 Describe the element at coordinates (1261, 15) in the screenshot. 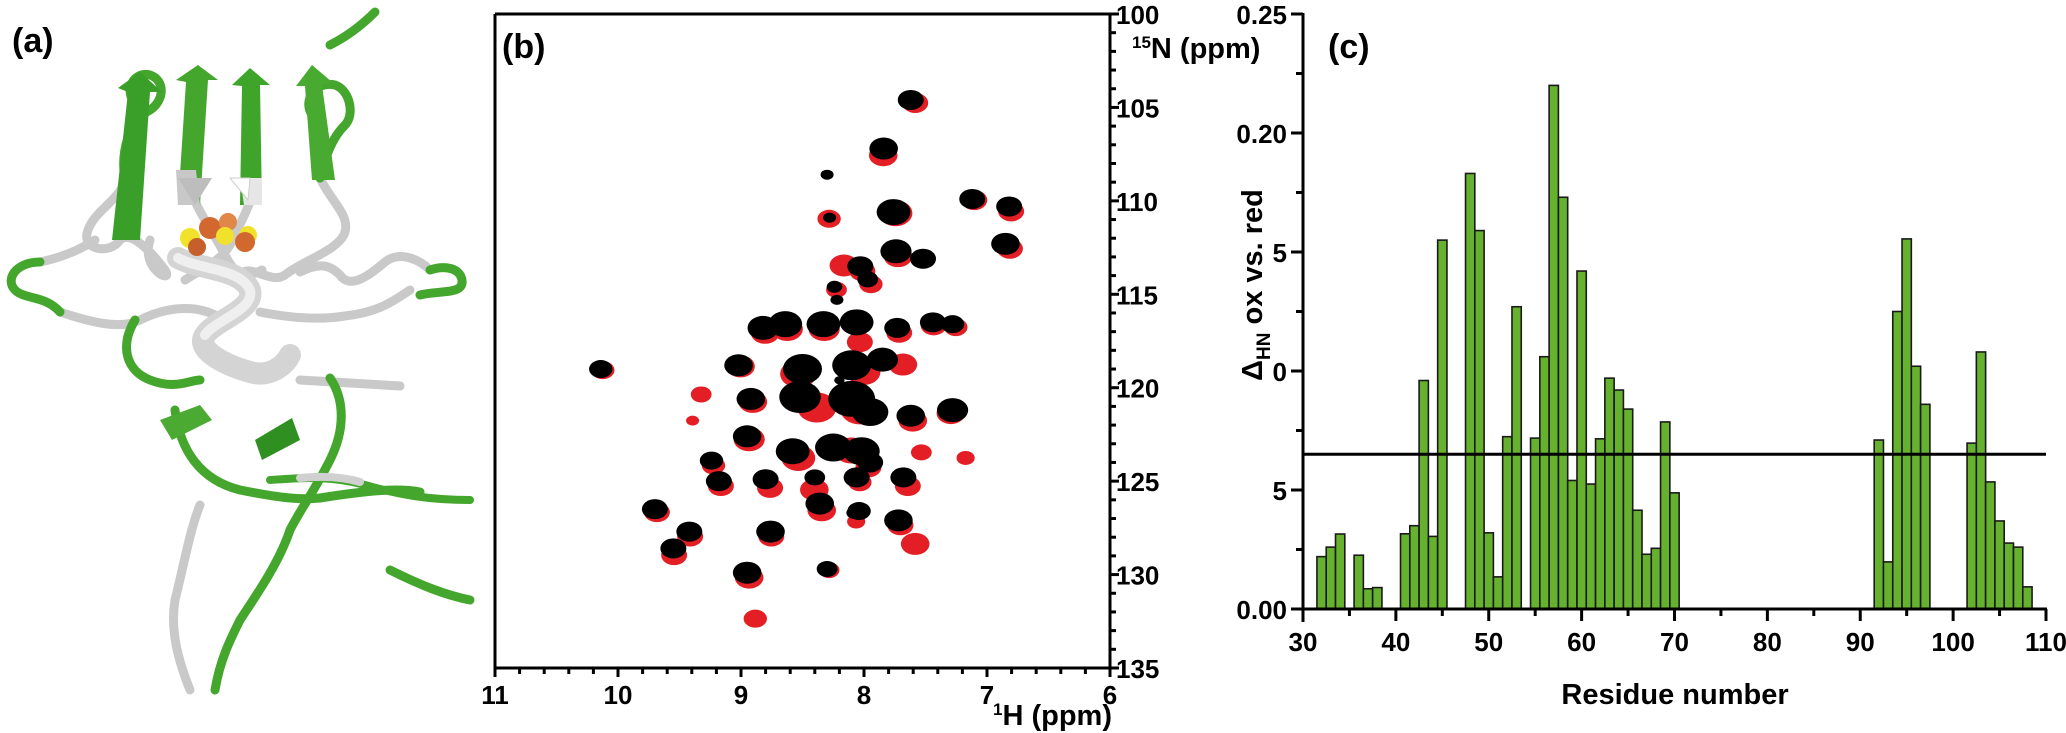

I see `y-tick-label: 0.25` at that location.